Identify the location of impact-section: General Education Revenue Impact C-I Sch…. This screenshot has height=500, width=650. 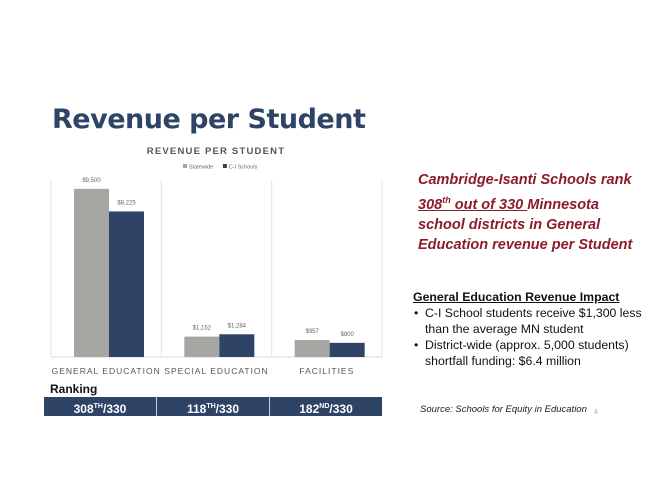
(530, 329).